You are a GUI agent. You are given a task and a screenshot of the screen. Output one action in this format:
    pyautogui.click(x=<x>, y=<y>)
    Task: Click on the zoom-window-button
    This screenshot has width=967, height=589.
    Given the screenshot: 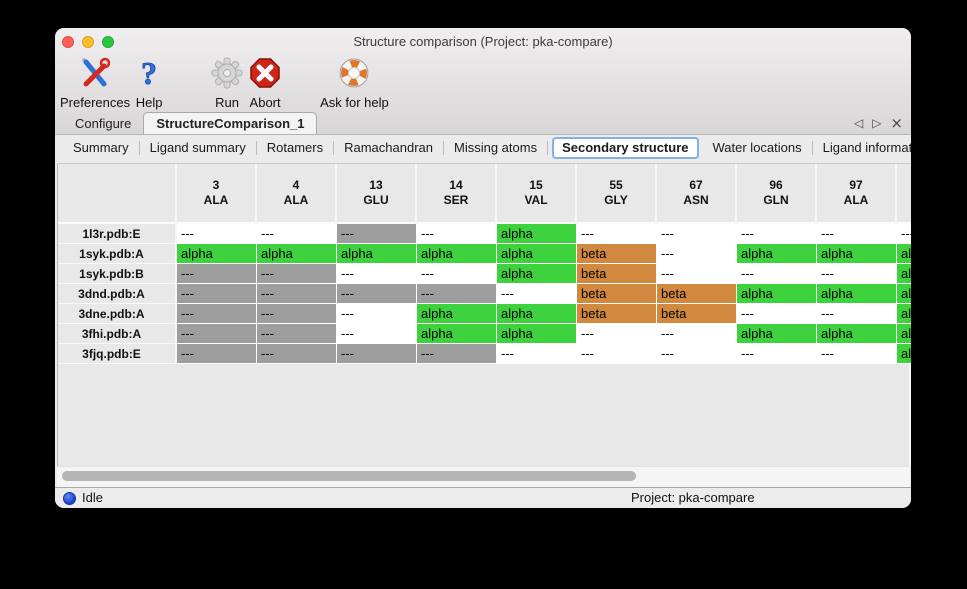 What is the action you would take?
    pyautogui.click(x=108, y=42)
    